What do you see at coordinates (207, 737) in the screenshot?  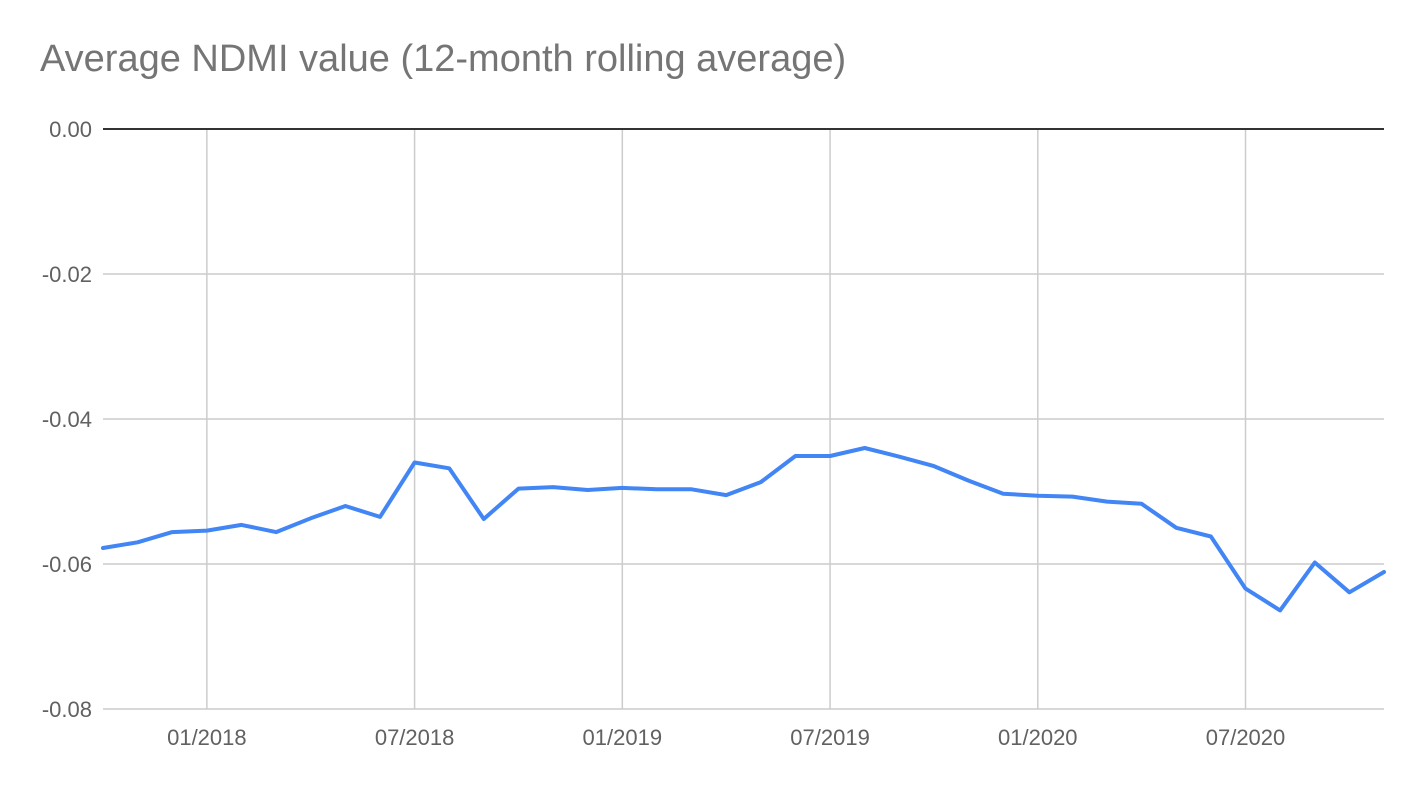 I see `x-tick-label: 01/2018` at bounding box center [207, 737].